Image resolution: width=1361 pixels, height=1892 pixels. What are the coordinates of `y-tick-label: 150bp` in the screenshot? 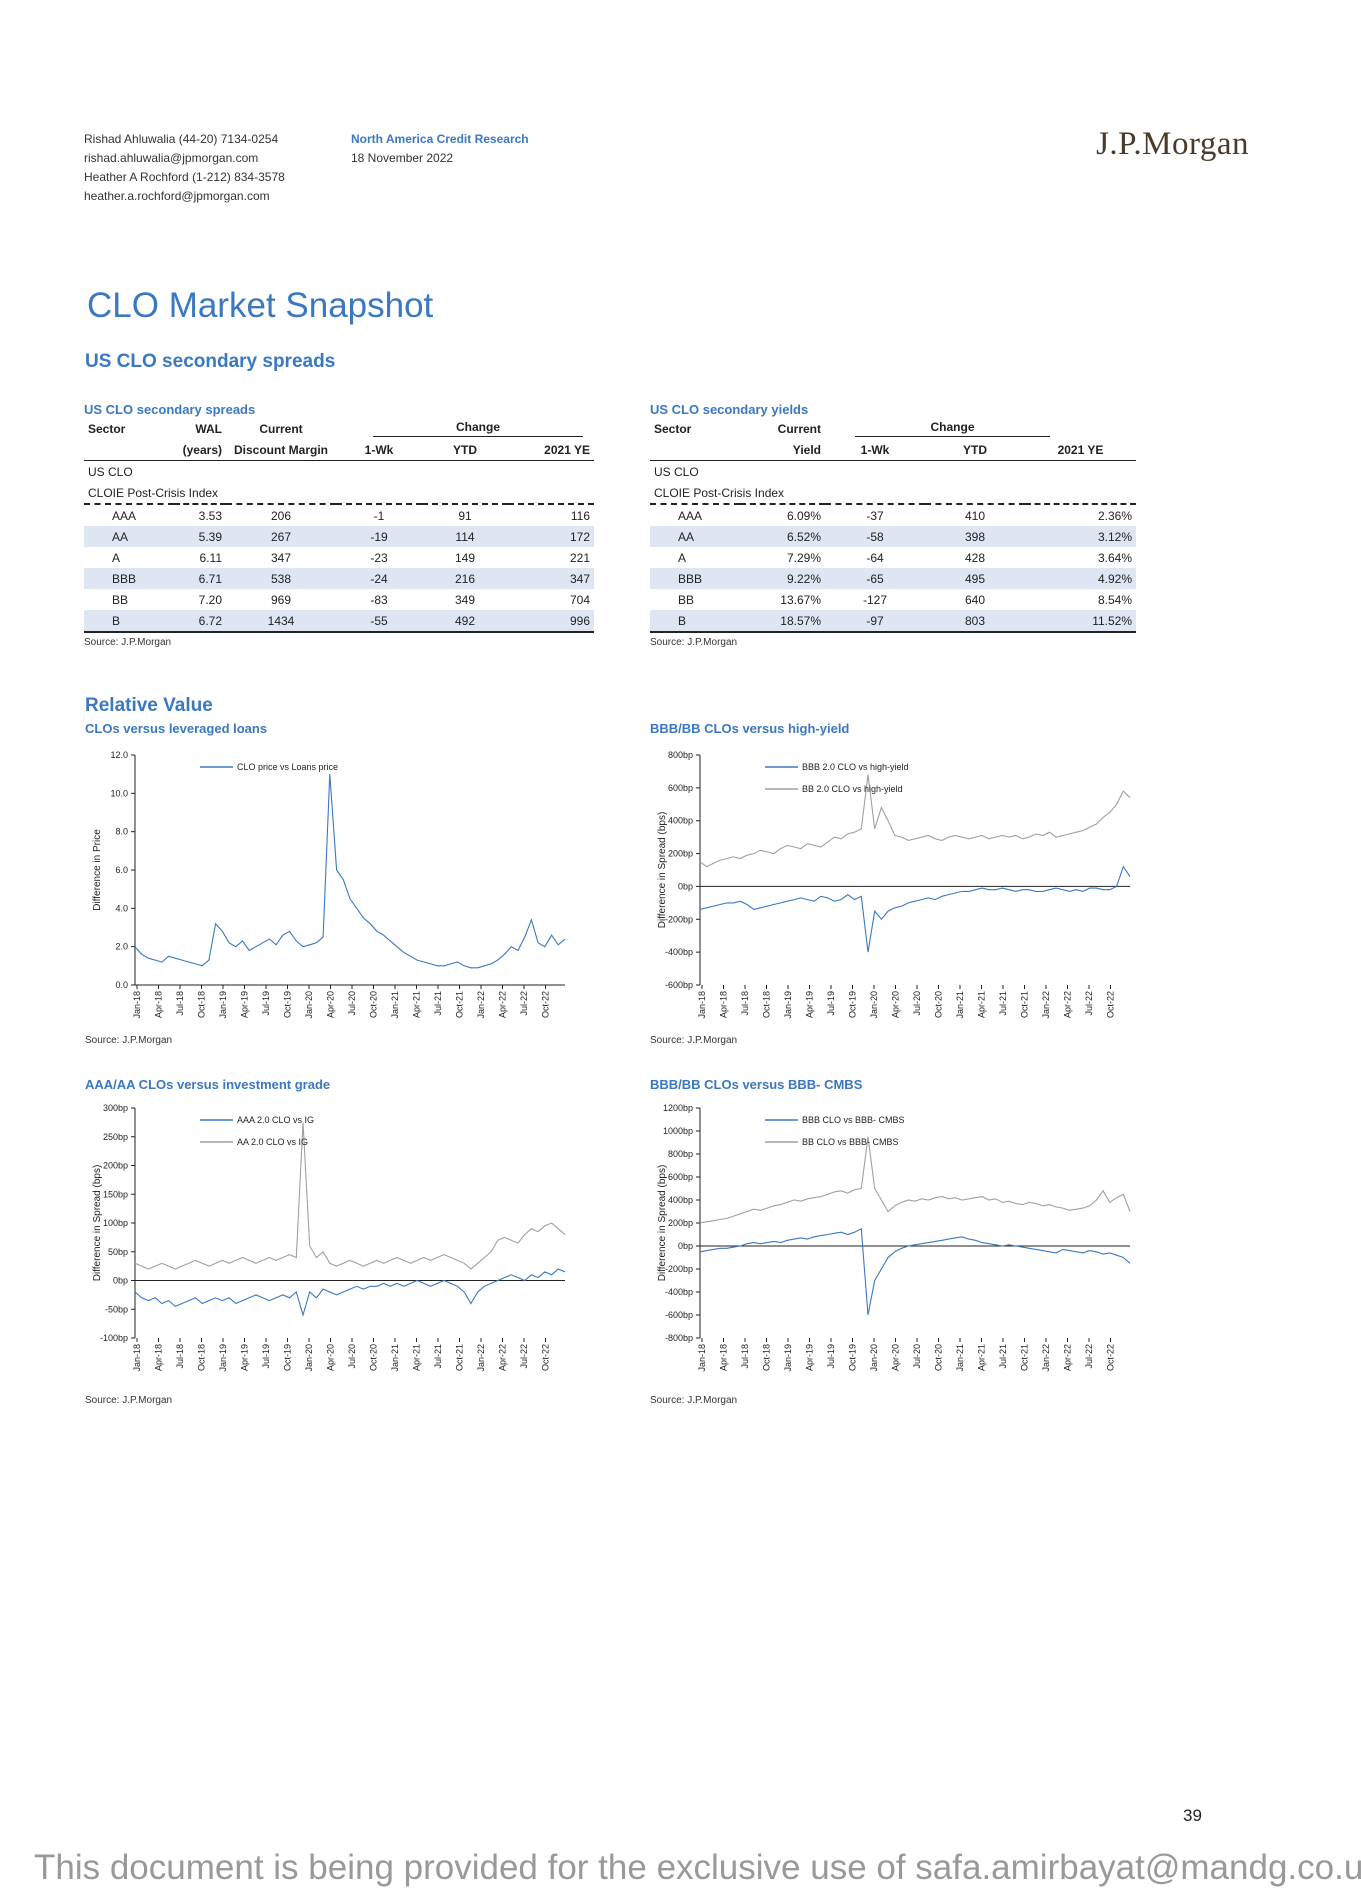 It's located at (115, 1194).